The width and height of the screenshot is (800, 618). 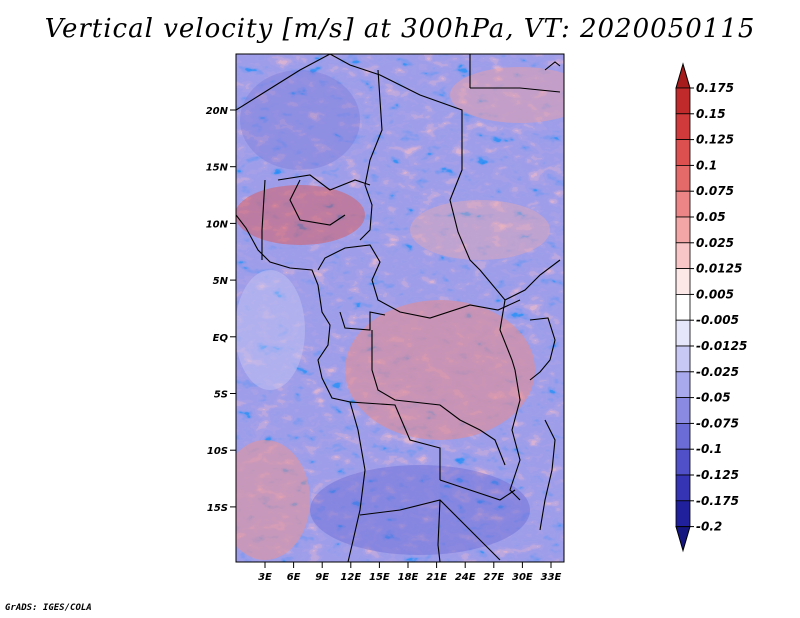 I want to click on colorbar-label: 0.175, so click(x=715, y=88).